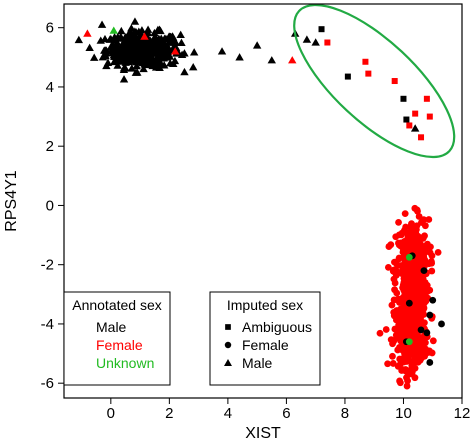 The image size is (474, 445). I want to click on y-tick-label: -2, so click(47, 265).